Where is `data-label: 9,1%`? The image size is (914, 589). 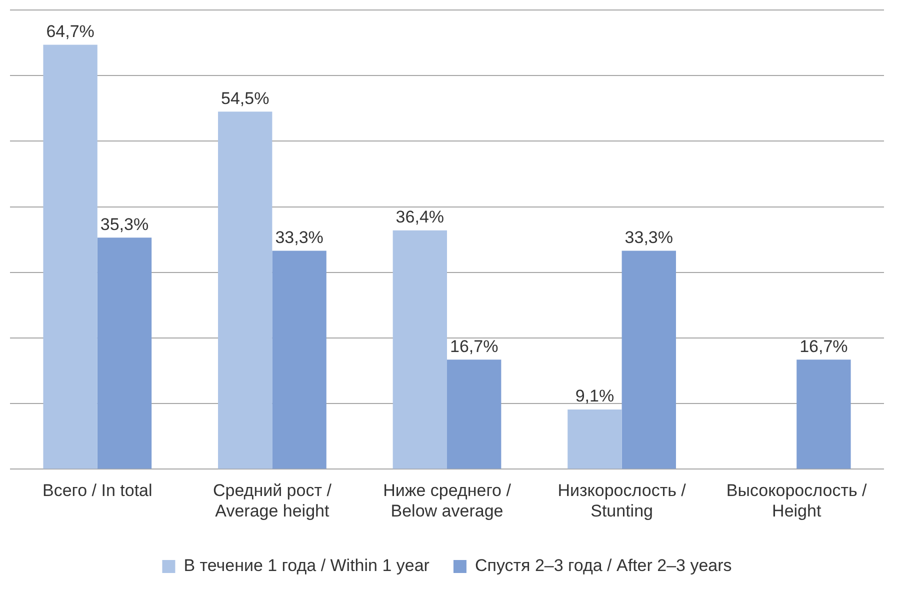 data-label: 9,1% is located at coordinates (594, 396).